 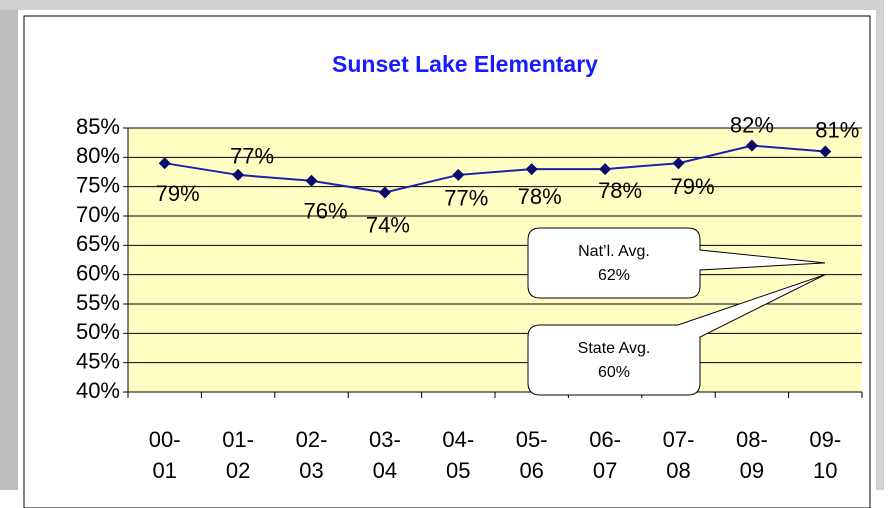 I want to click on x-tick-label: 05-06, so click(x=531, y=455).